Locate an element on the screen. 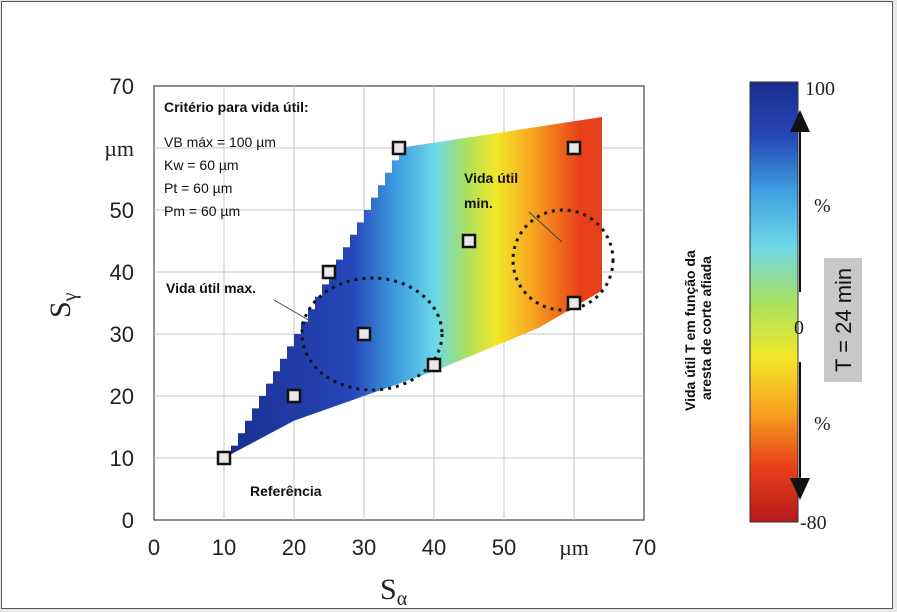  reference-time-box is located at coordinates (843, 320).